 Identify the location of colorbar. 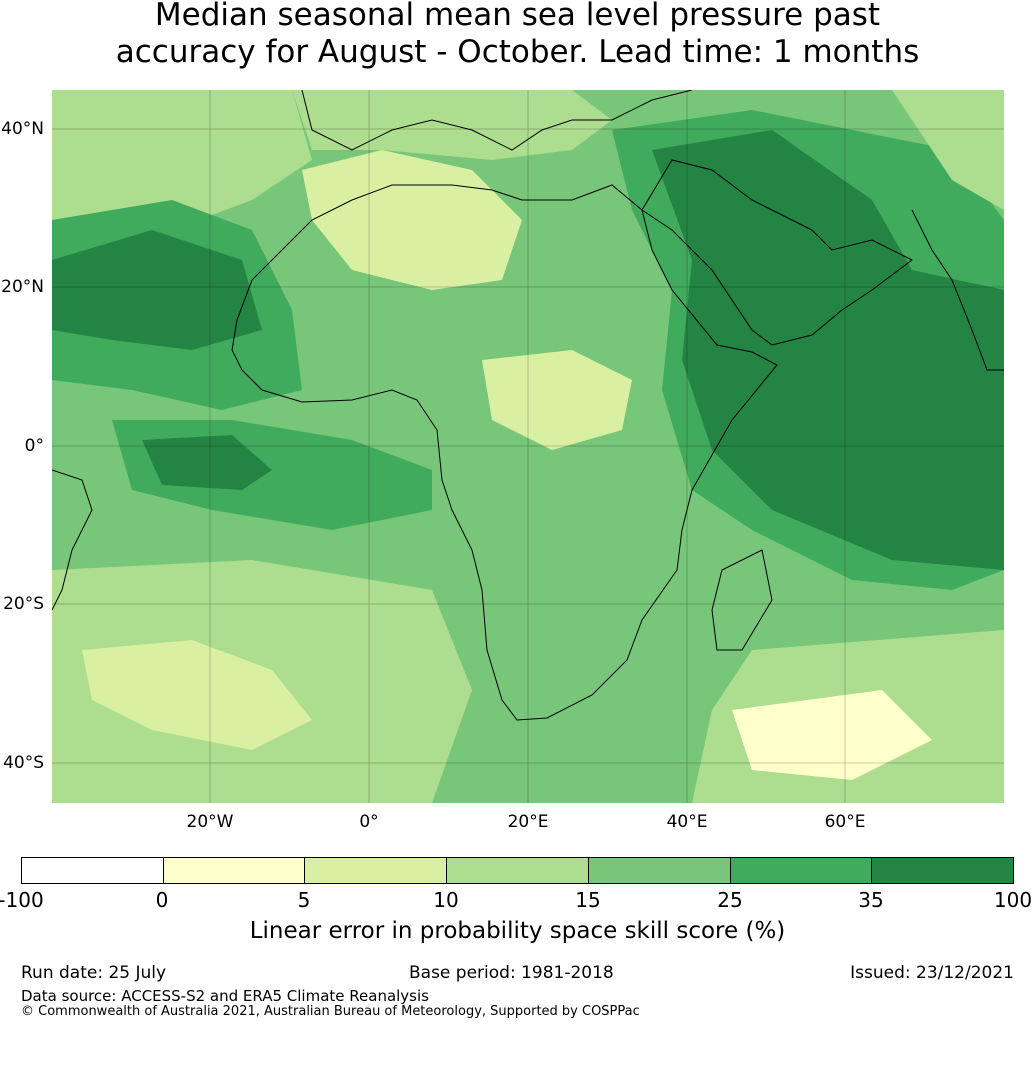
(517, 870).